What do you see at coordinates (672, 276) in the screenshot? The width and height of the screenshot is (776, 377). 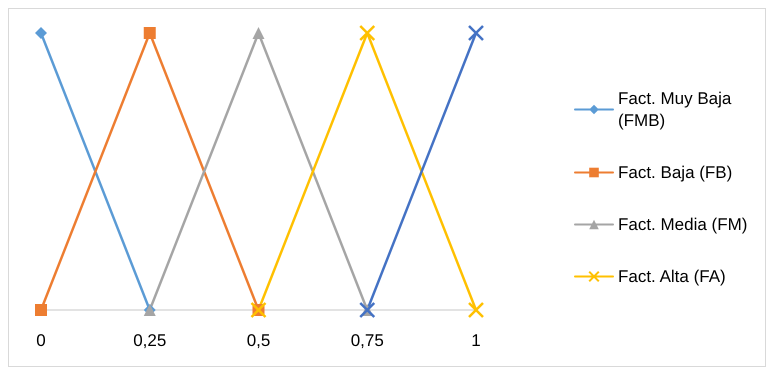 I see `legend-label: Fact. Alta (FA)` at bounding box center [672, 276].